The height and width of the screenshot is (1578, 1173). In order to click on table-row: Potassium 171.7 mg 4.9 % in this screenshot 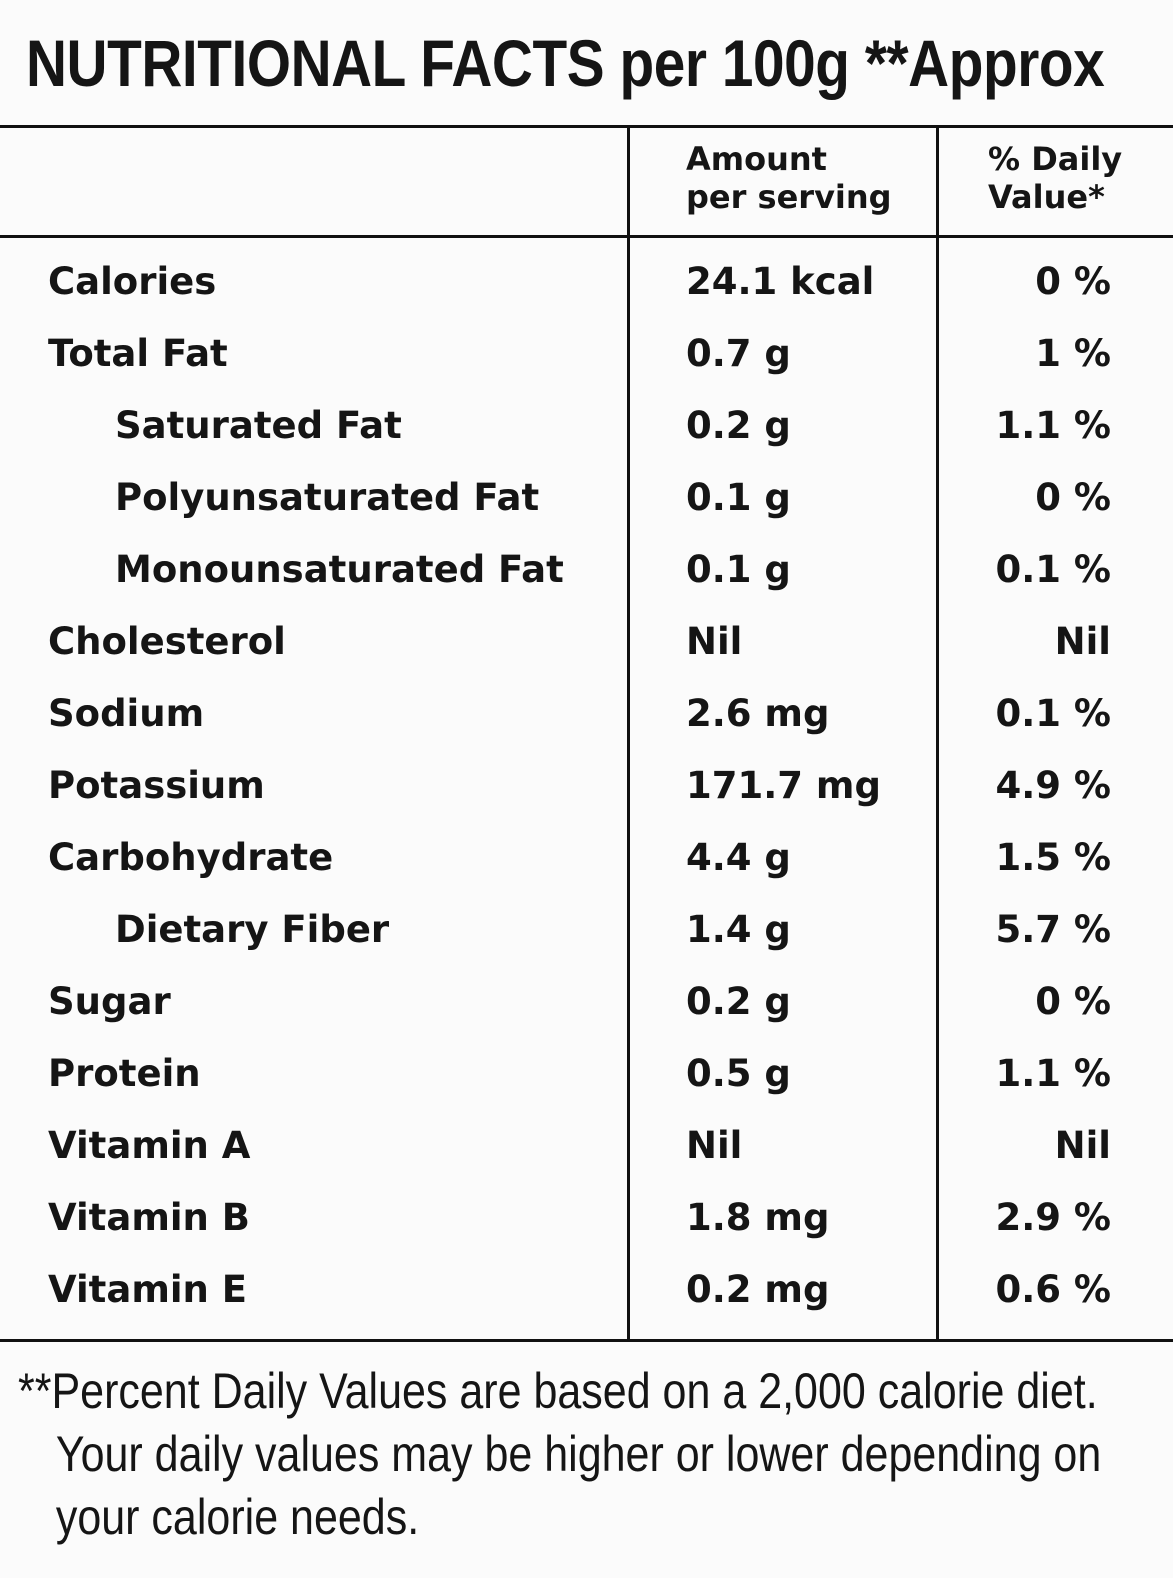, I will do `click(586, 786)`.